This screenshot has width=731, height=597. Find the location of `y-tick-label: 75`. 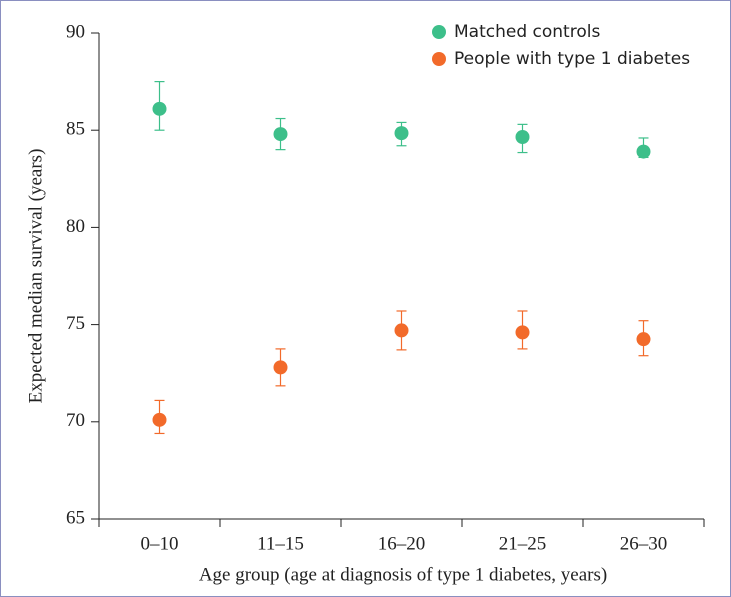

y-tick-label: 75 is located at coordinates (75, 323).